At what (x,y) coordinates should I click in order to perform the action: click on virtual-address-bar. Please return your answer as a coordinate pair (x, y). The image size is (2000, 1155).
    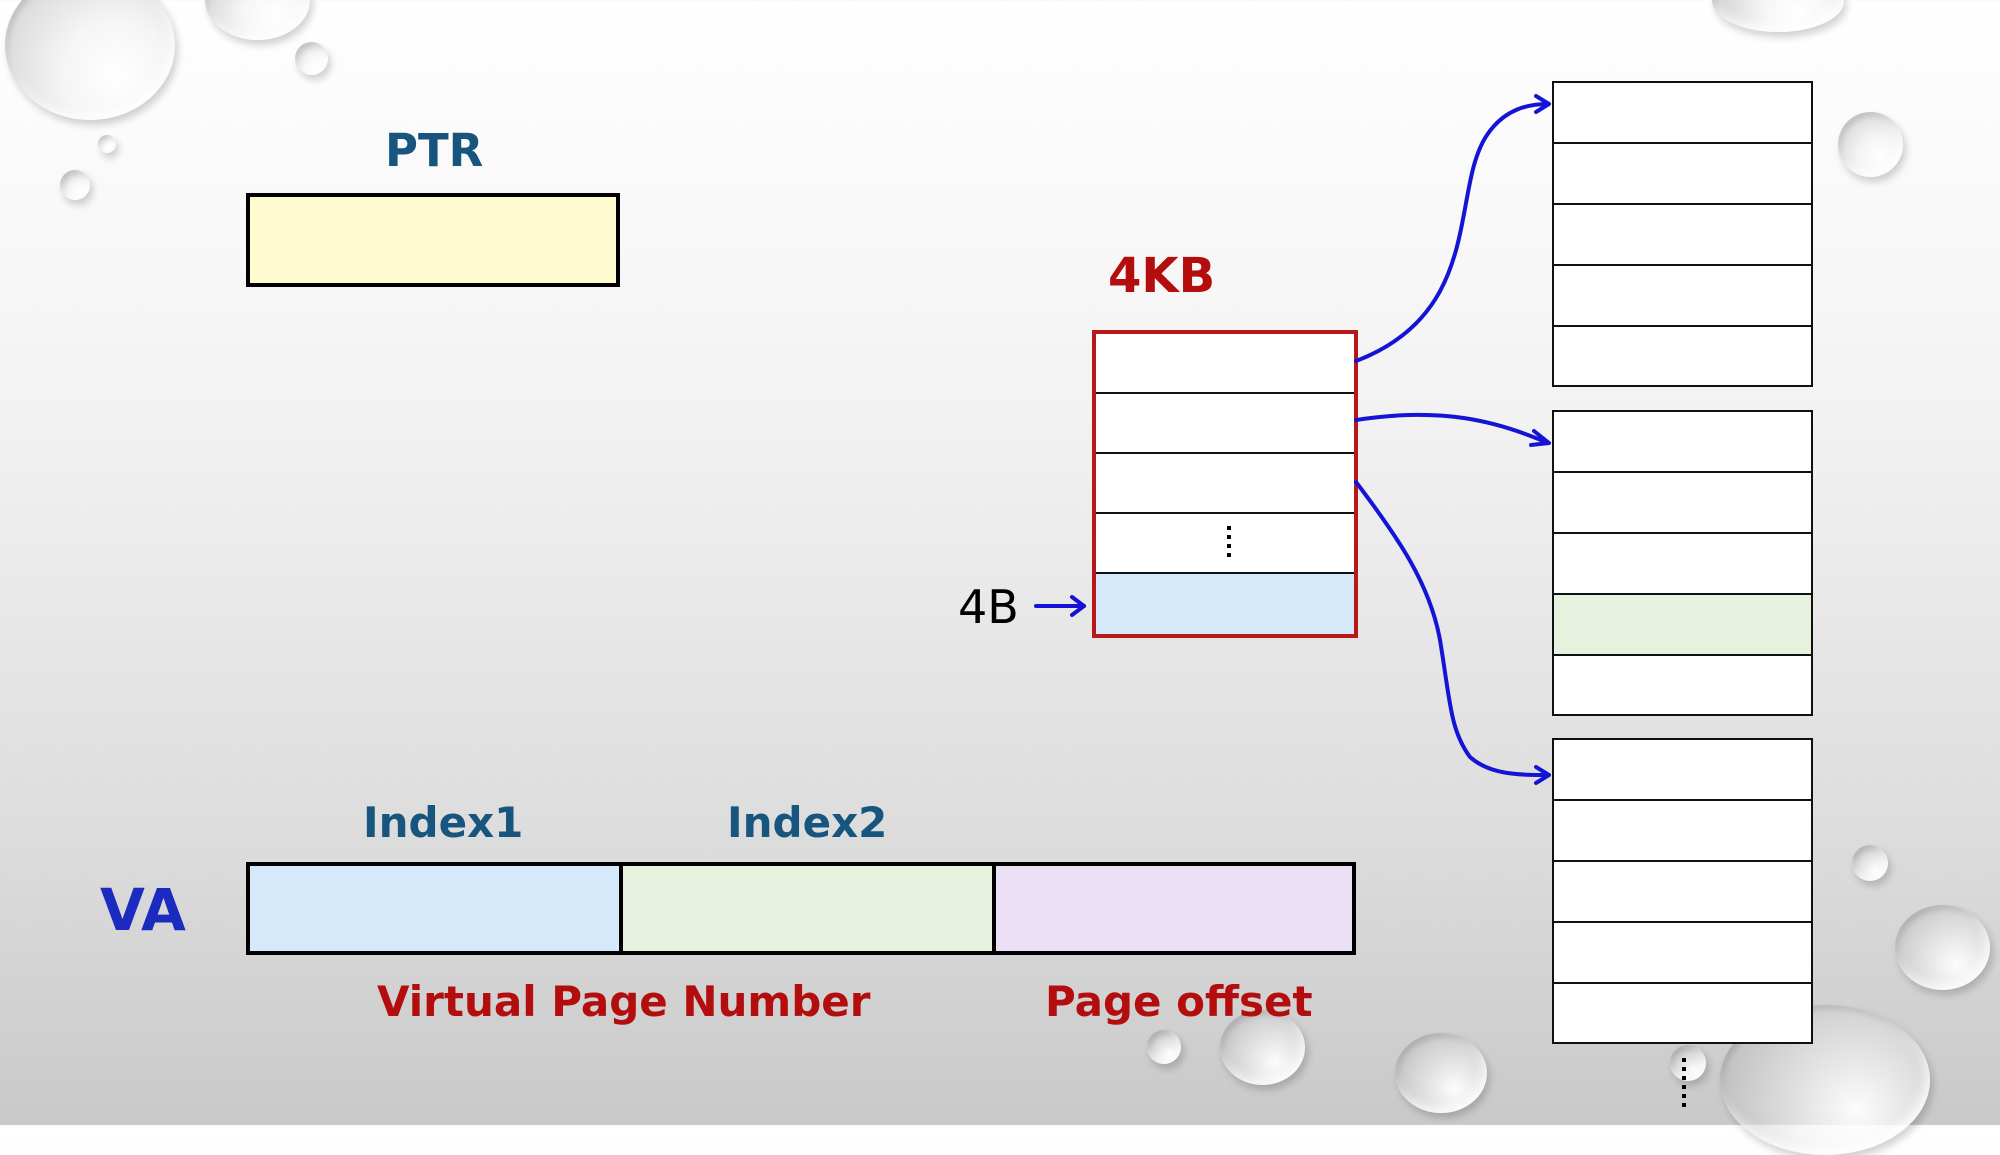
    Looking at the image, I should click on (801, 908).